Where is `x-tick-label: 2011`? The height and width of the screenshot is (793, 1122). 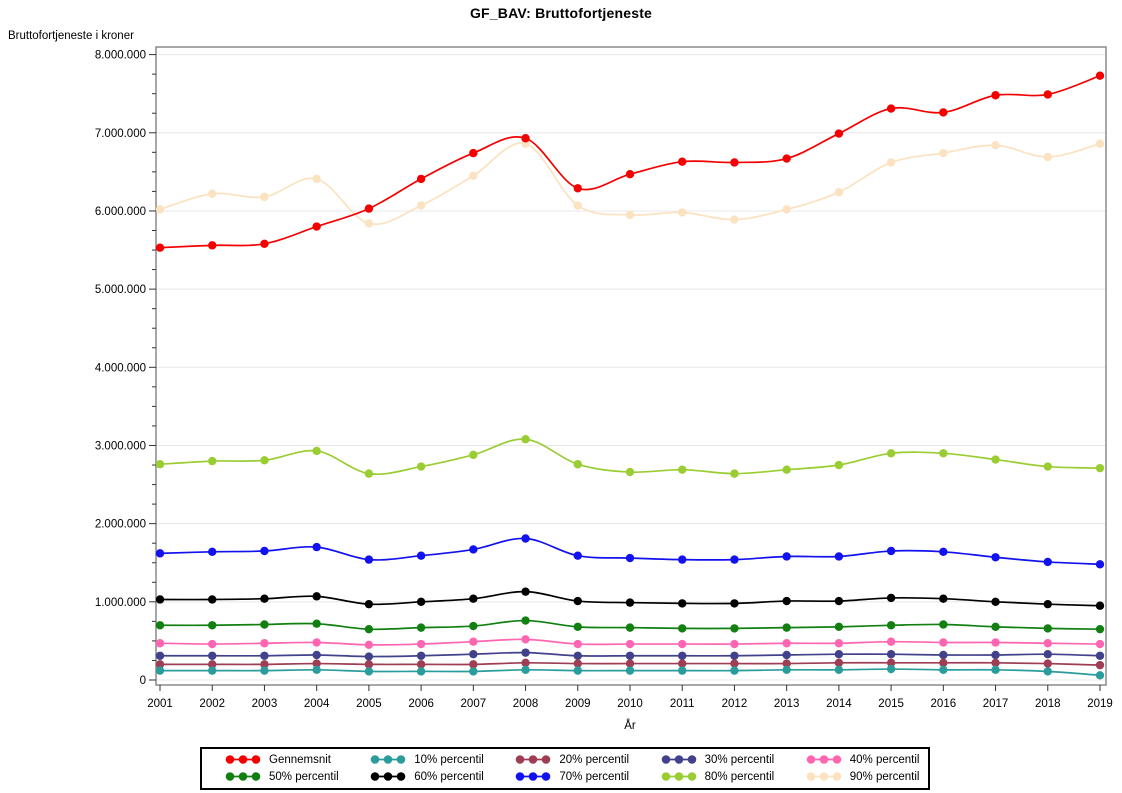 x-tick-label: 2011 is located at coordinates (682, 704).